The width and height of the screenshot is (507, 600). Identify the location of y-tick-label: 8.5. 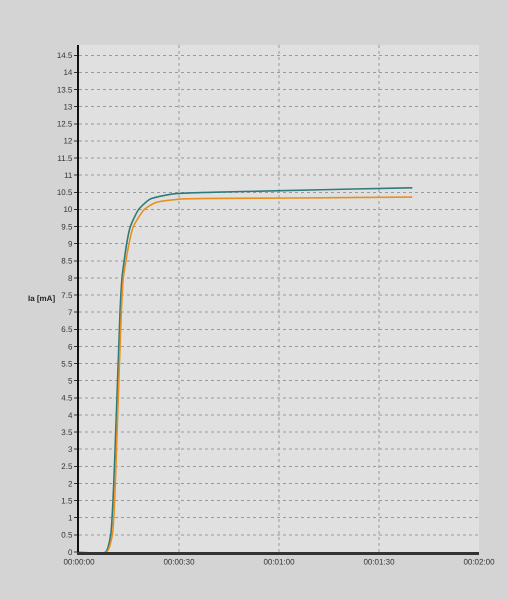
(67, 261).